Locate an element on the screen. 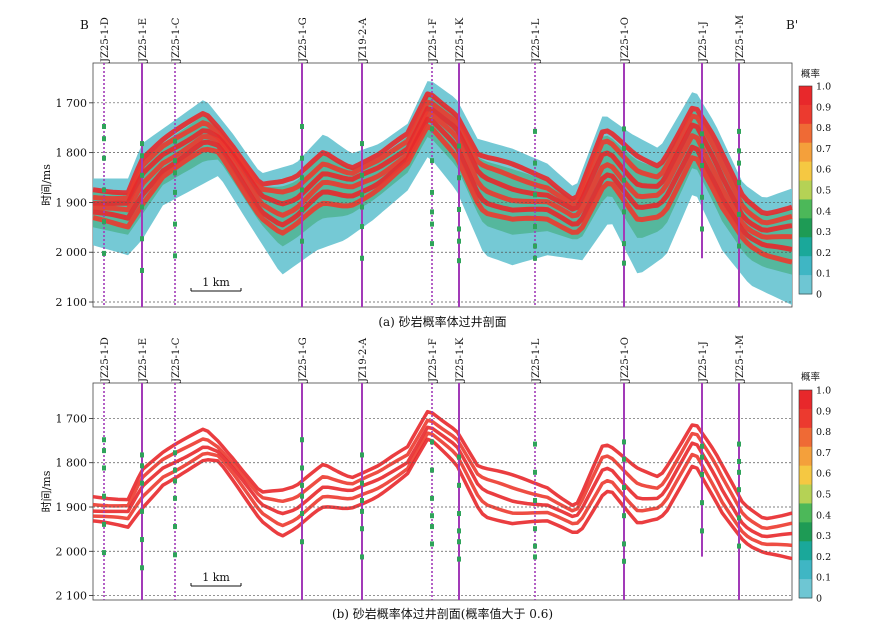 Image resolution: width=870 pixels, height=629 pixels. y-tick-label: 2 100 is located at coordinates (72, 596).